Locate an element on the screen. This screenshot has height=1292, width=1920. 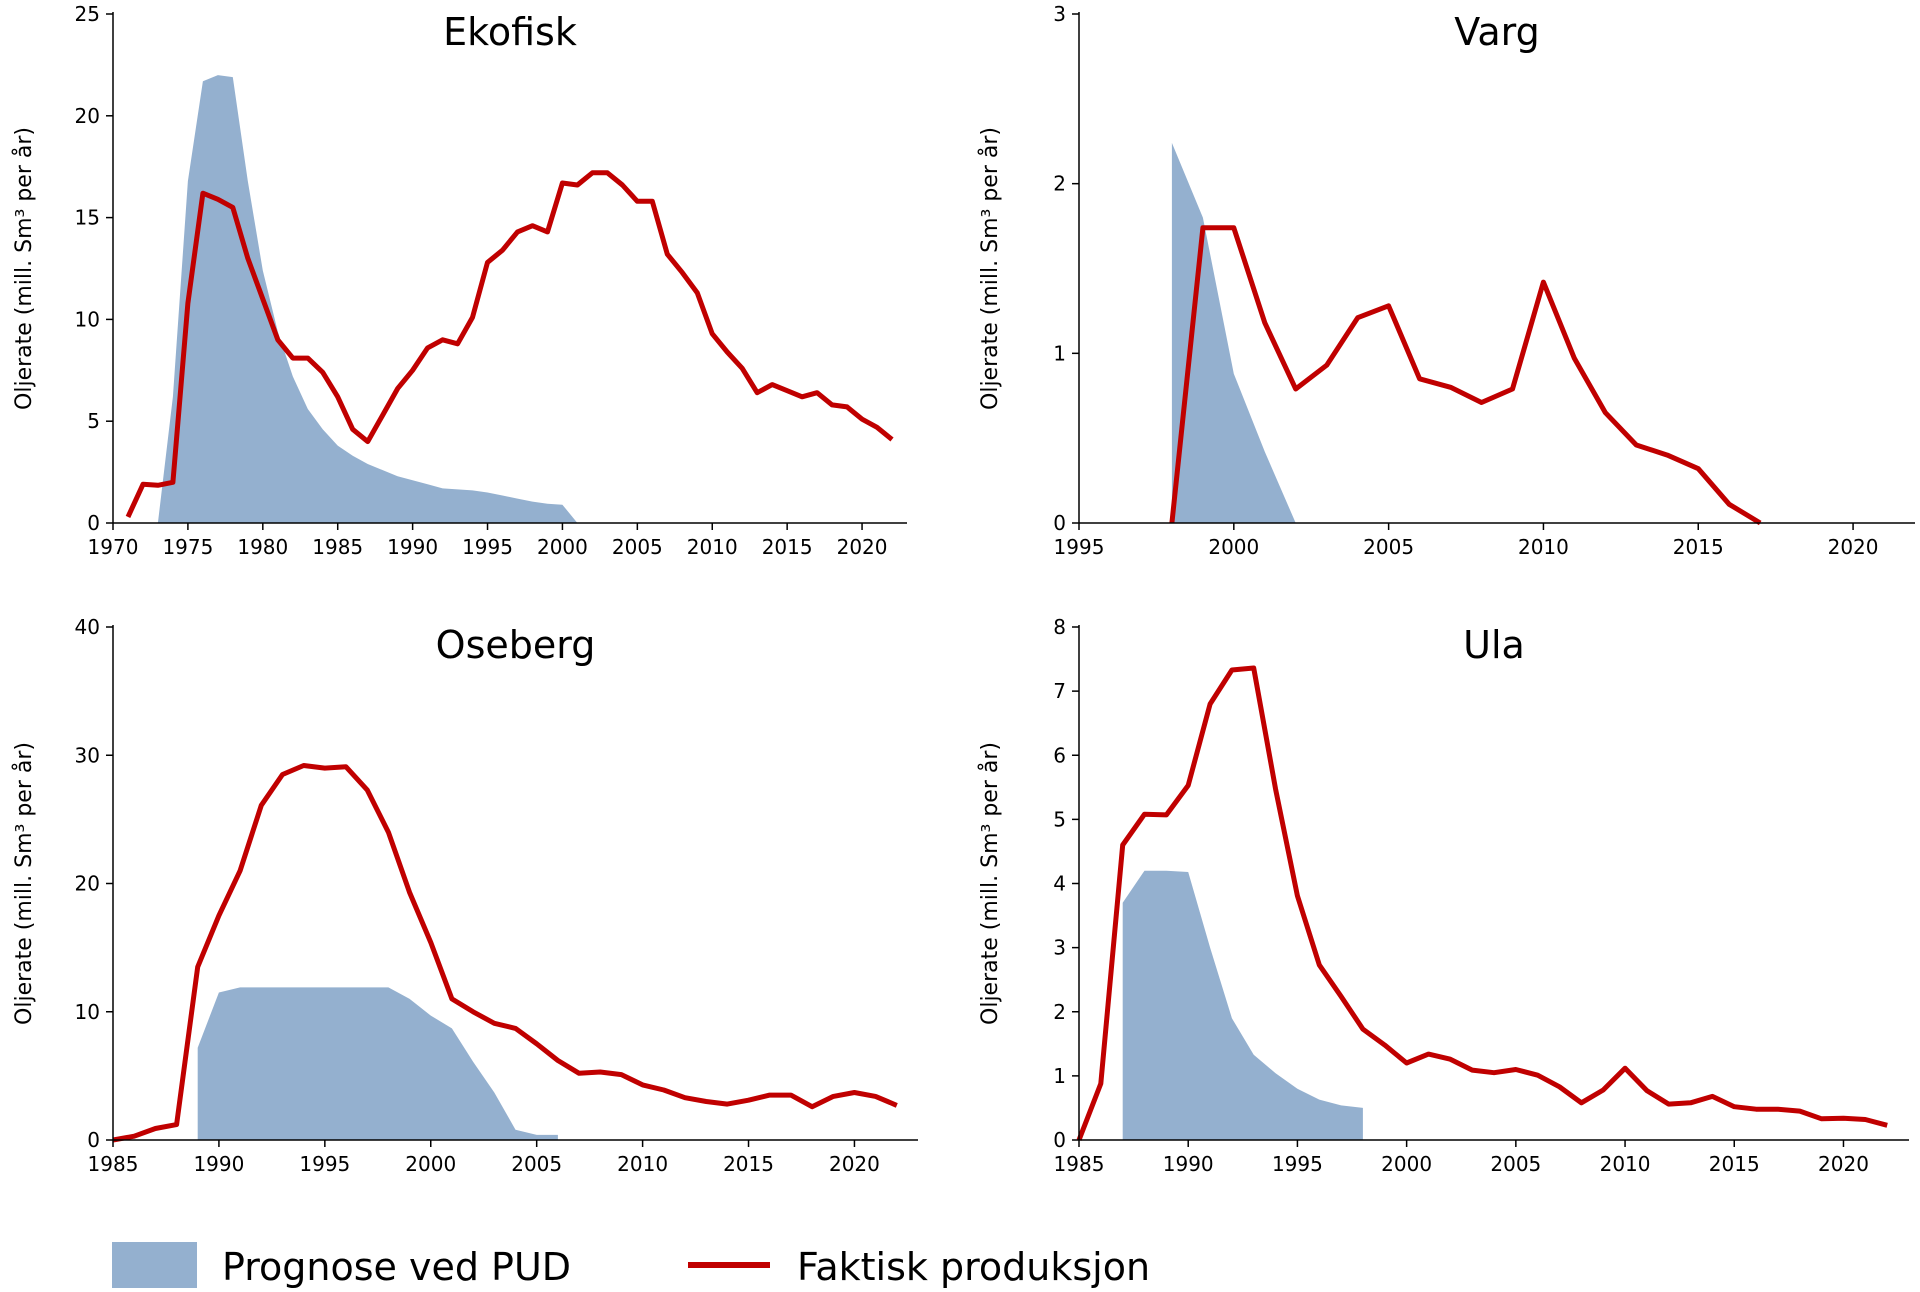
x-tick-label-oseberg: 2010 is located at coordinates (642, 1164).